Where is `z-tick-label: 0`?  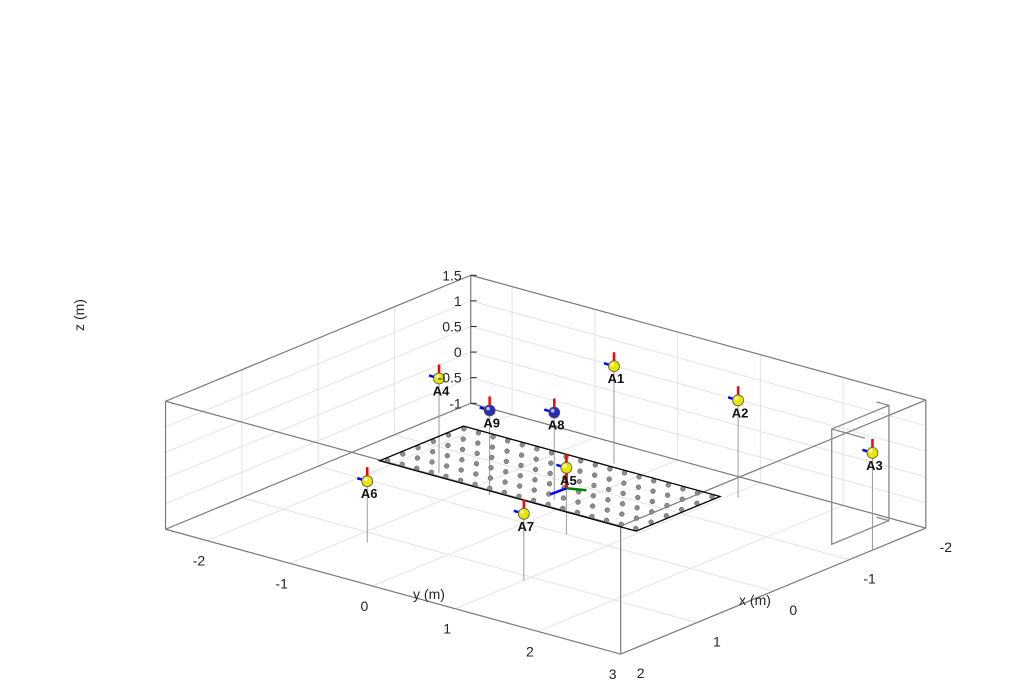 z-tick-label: 0 is located at coordinates (458, 352).